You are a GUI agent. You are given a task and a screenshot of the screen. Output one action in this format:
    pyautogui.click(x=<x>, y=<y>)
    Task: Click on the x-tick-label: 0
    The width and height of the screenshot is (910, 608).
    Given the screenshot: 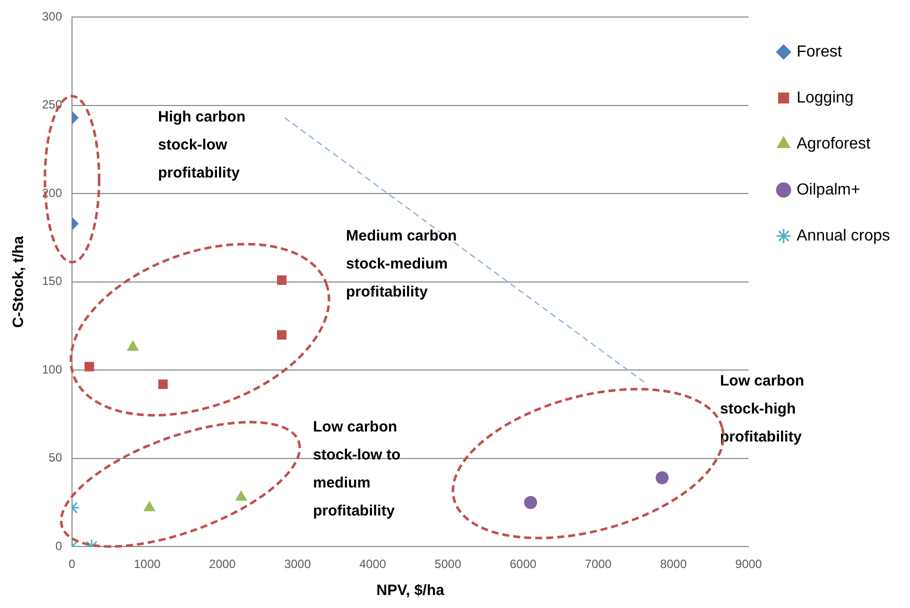 What is the action you would take?
    pyautogui.click(x=72, y=564)
    